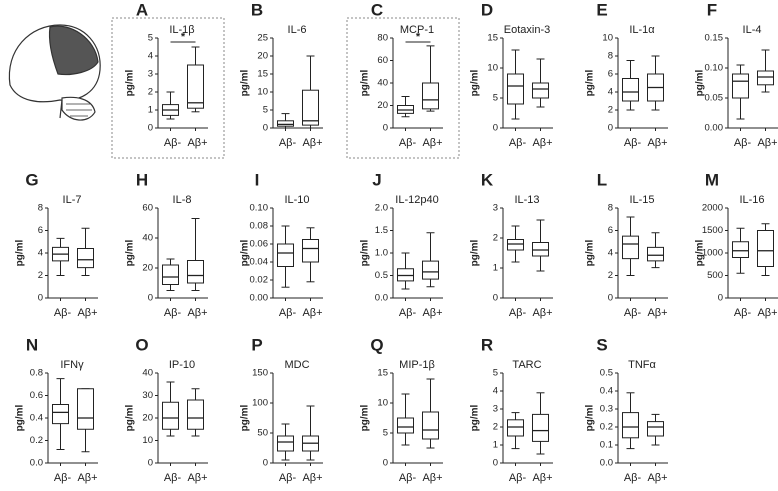 The image size is (778, 491). I want to click on panel-title: IL-1β, so click(181, 30).